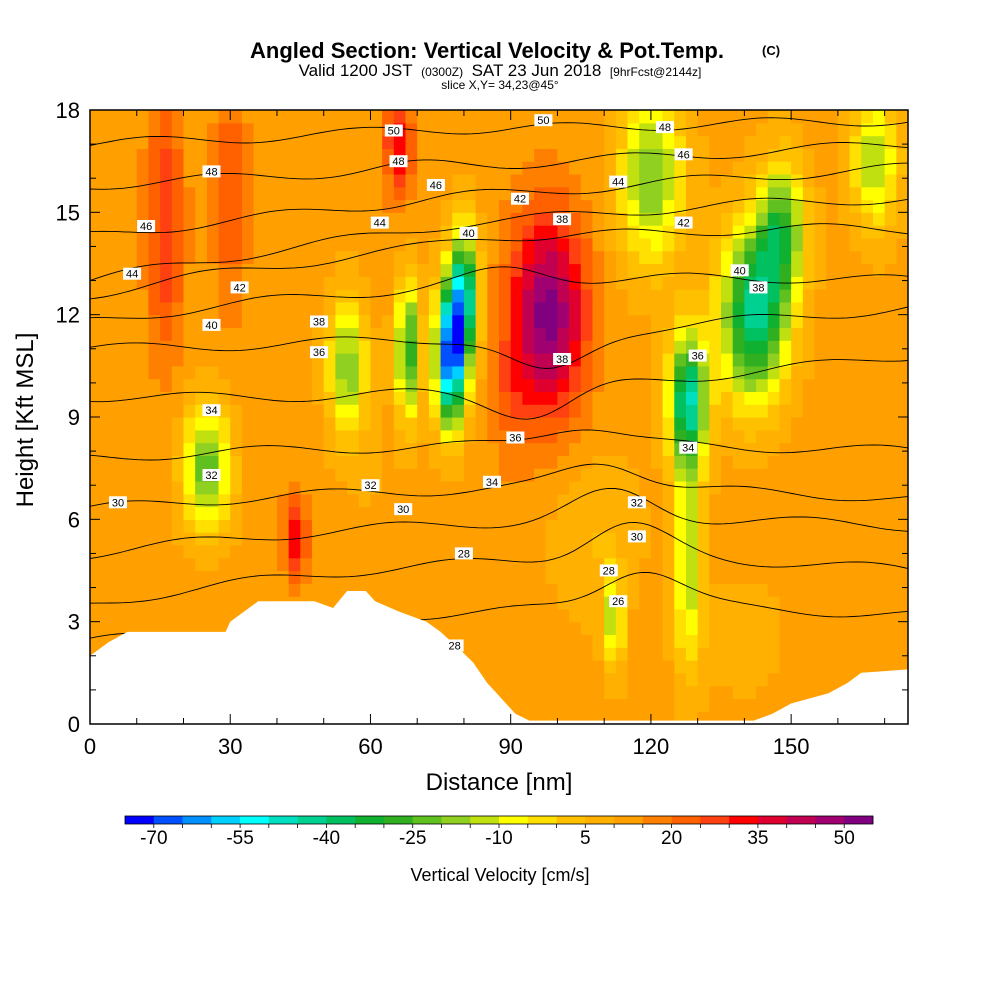  I want to click on contour-label-text: 48, so click(665, 128).